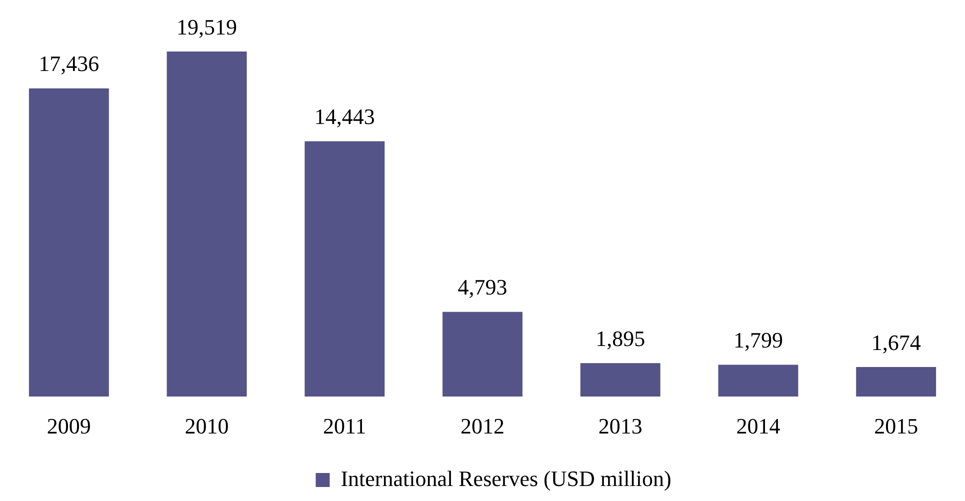  I want to click on data-label: 4,793, so click(483, 287).